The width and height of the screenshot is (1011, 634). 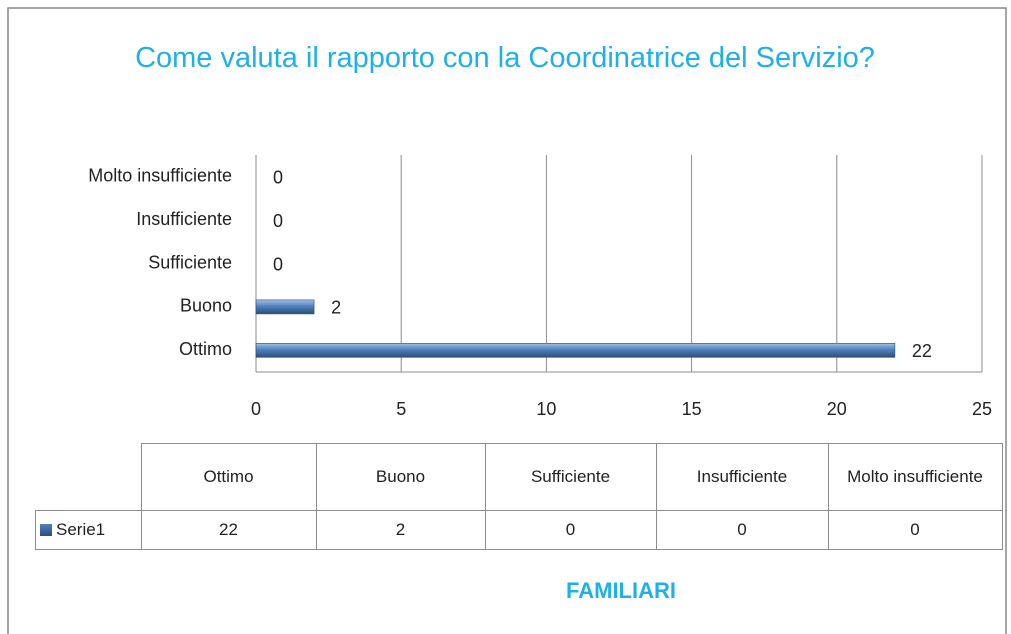 I want to click on table-cell: Ottimo, so click(x=228, y=477).